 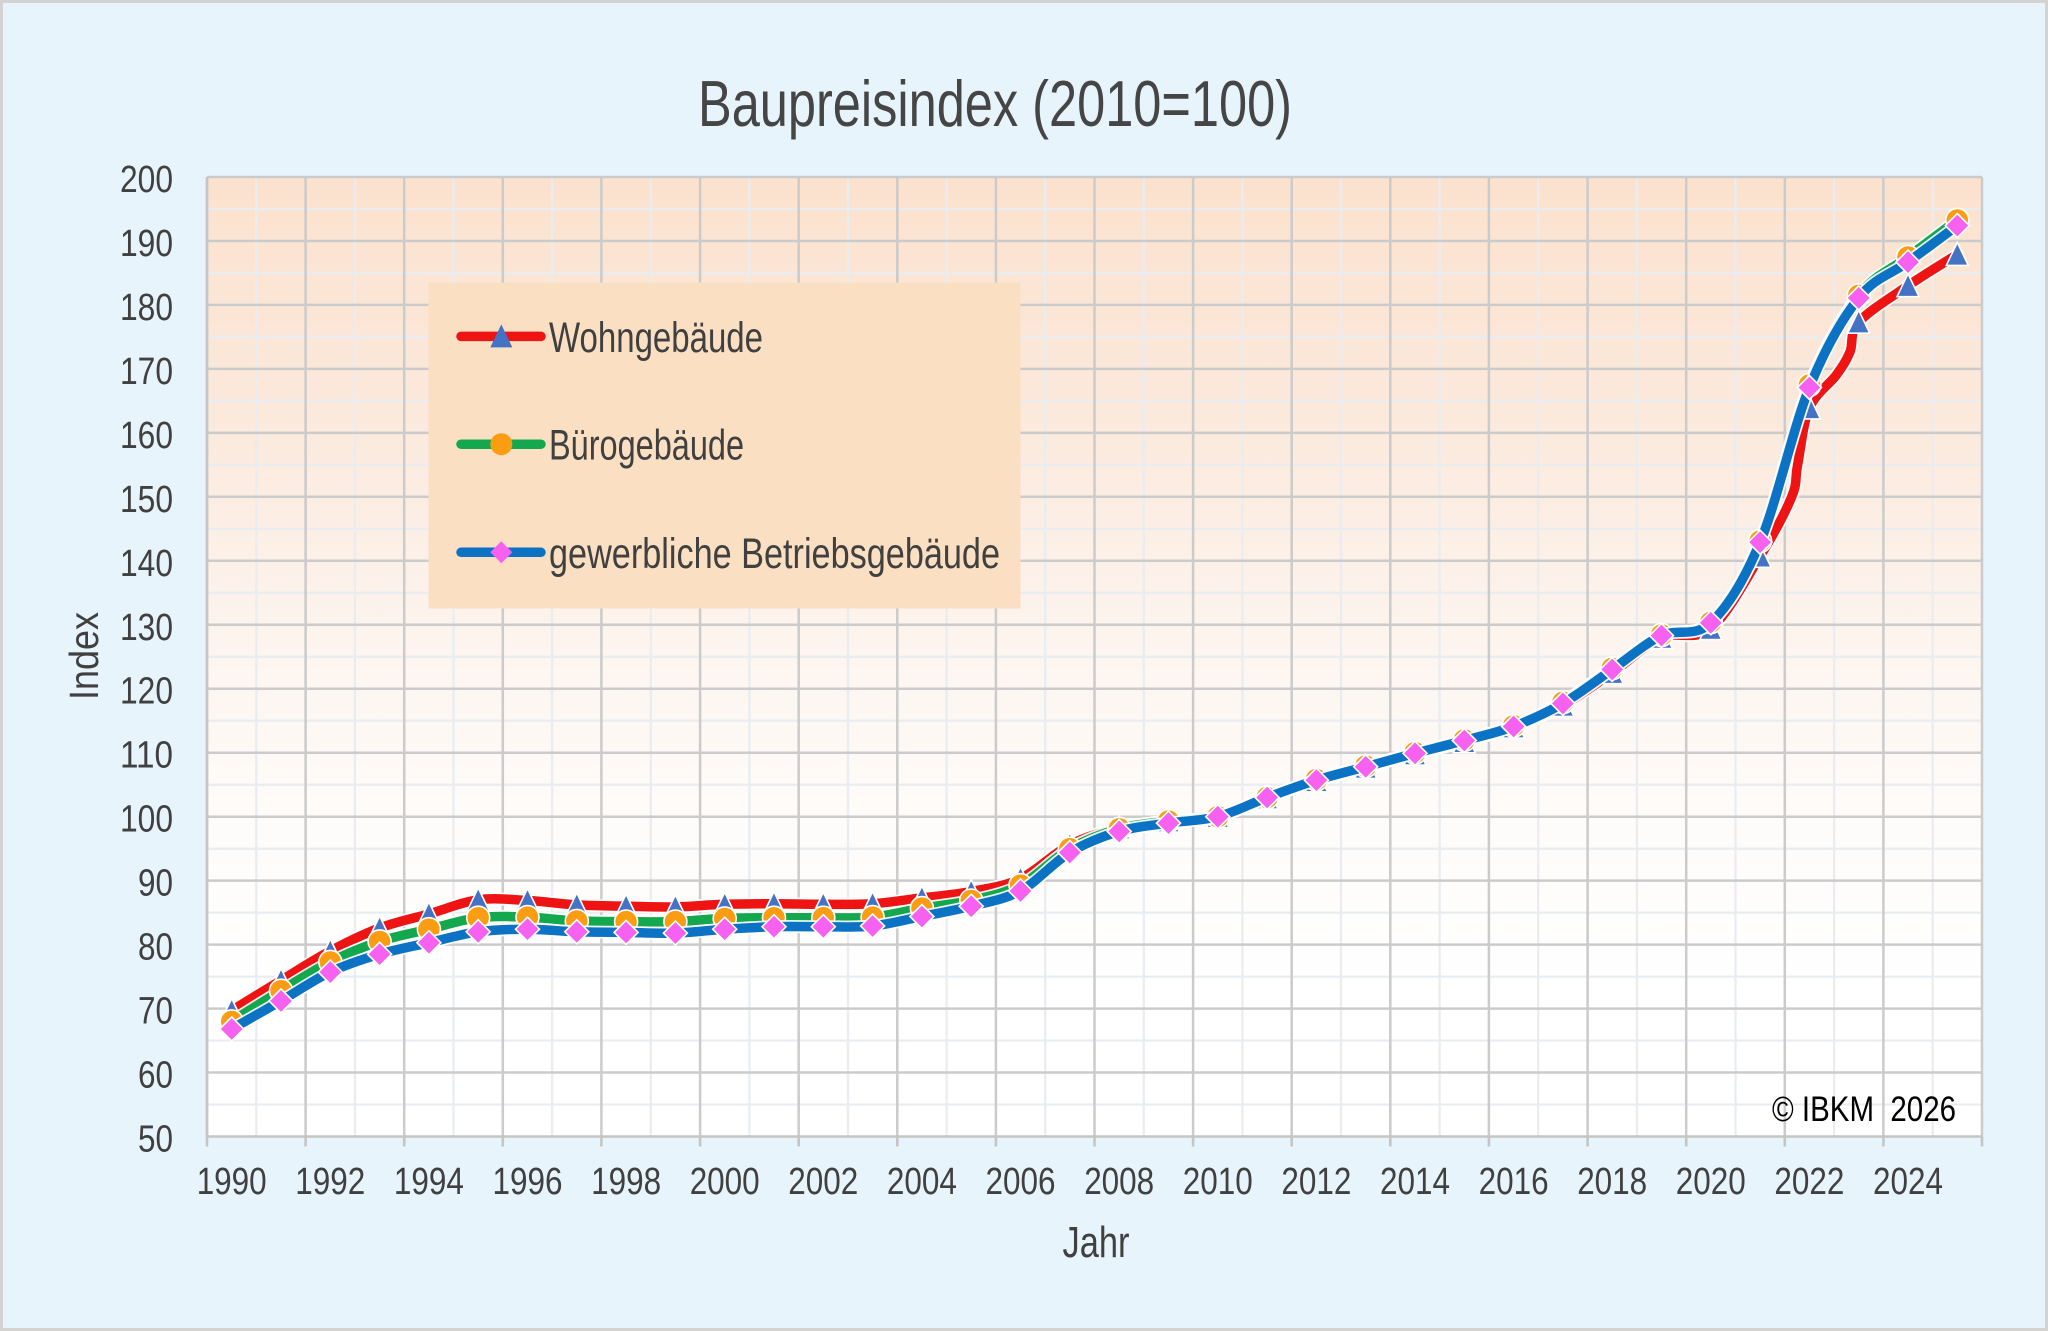 What do you see at coordinates (1415, 1182) in the screenshot?
I see `svg-text: 2014` at bounding box center [1415, 1182].